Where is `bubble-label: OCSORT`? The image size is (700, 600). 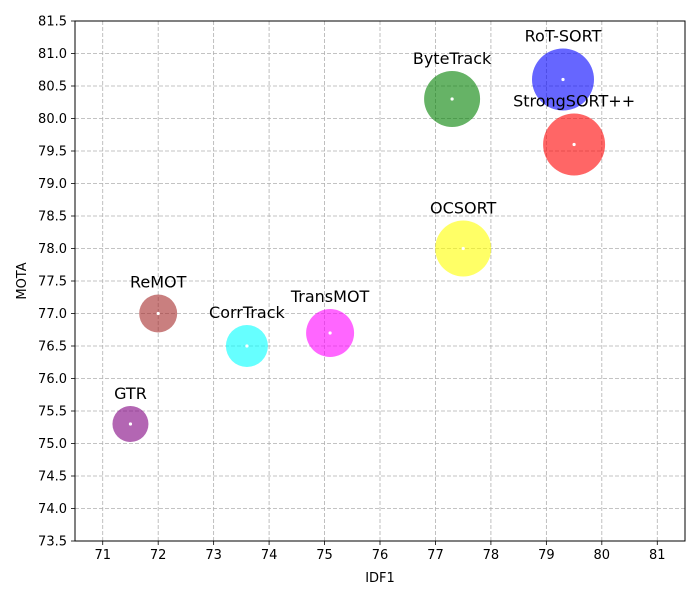 bubble-label: OCSORT is located at coordinates (463, 208).